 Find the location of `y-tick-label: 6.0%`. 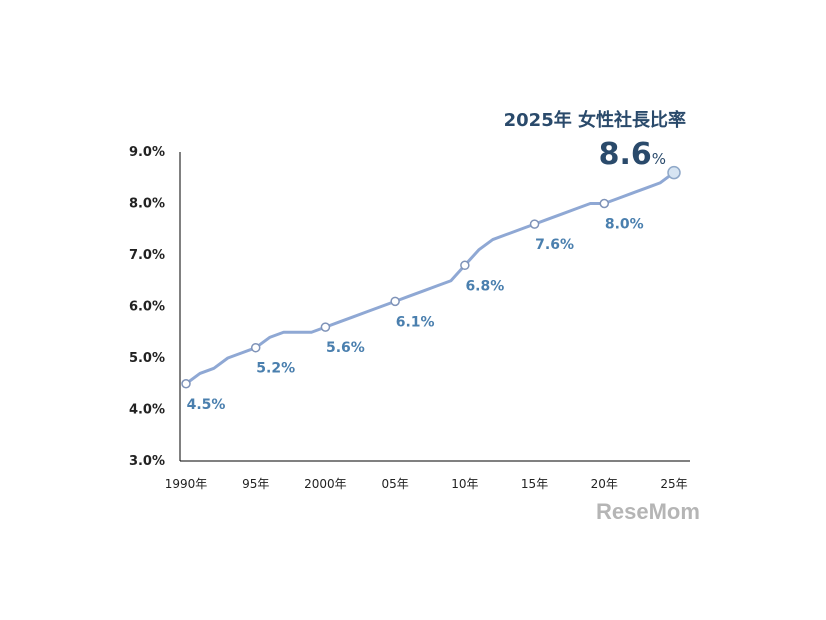

y-tick-label: 6.0% is located at coordinates (147, 307).